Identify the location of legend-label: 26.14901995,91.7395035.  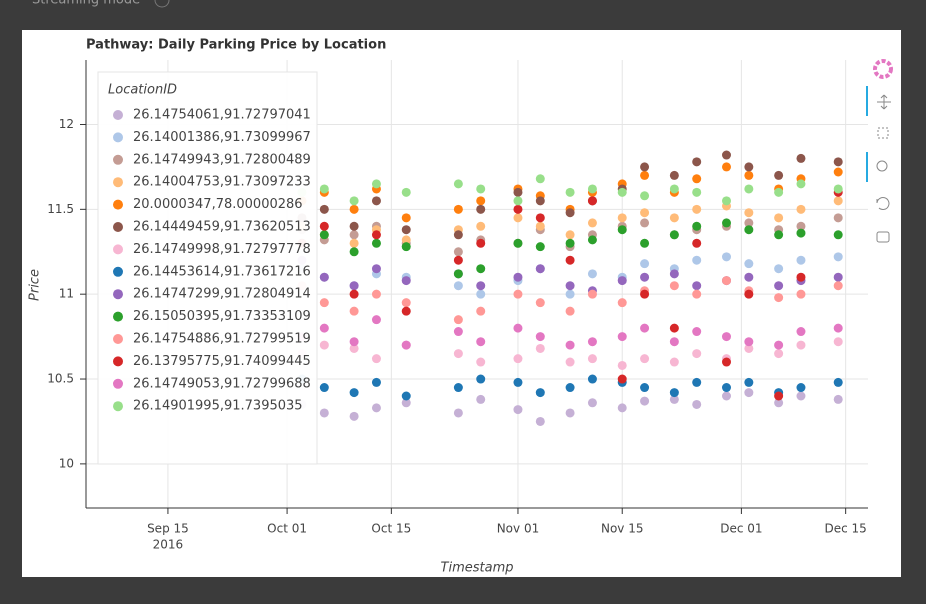
(218, 406).